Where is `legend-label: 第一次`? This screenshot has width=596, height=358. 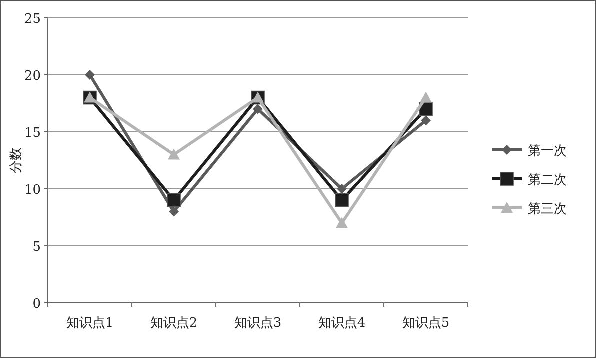 legend-label: 第一次 is located at coordinates (547, 151).